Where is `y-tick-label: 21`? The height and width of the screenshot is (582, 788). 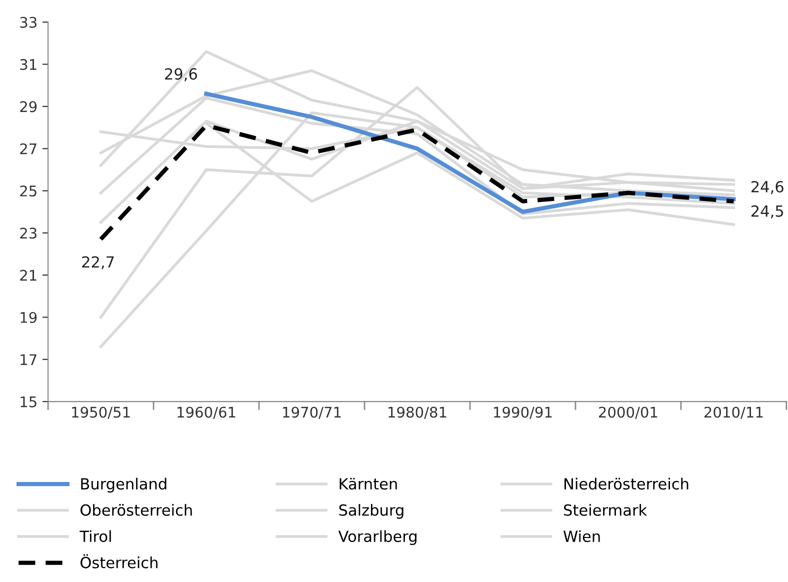 y-tick-label: 21 is located at coordinates (28, 275).